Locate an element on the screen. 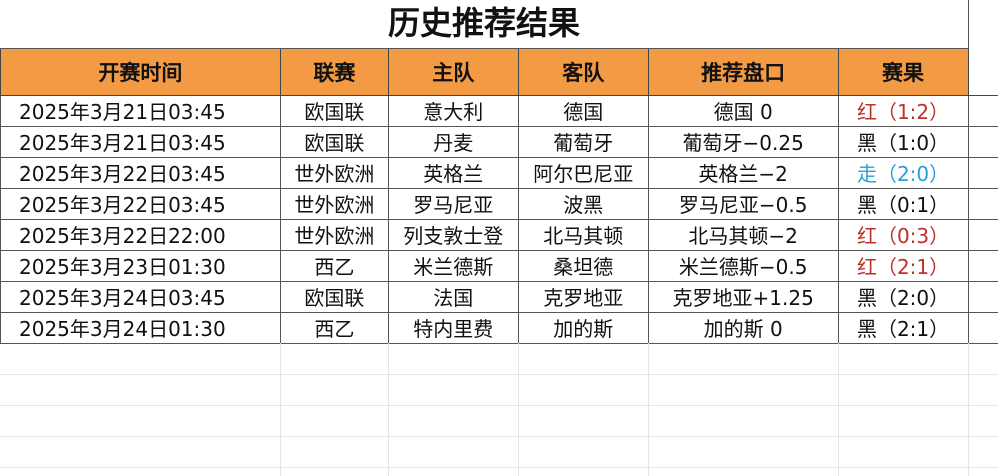 This screenshot has width=998, height=476. cell-home: 丹麦 is located at coordinates (453, 141).